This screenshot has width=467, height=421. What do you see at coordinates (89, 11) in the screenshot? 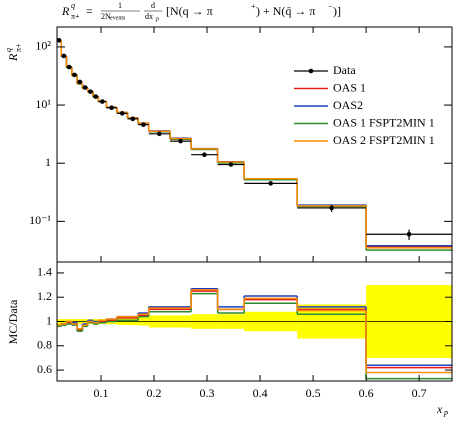
I see `title-part: =` at bounding box center [89, 11].